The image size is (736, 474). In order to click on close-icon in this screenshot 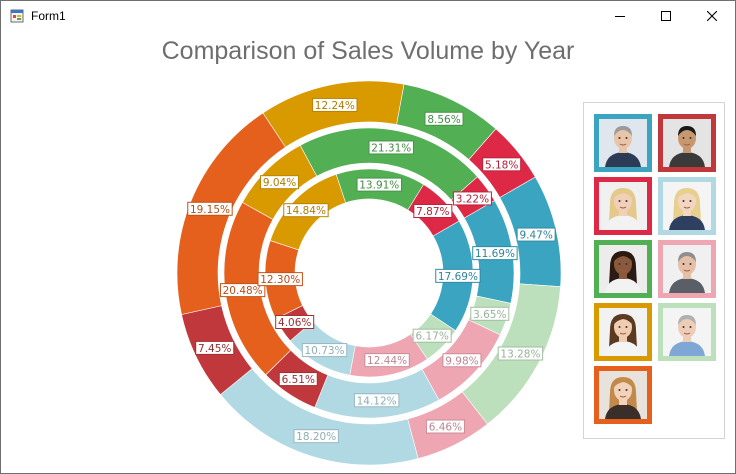, I will do `click(712, 16)`.